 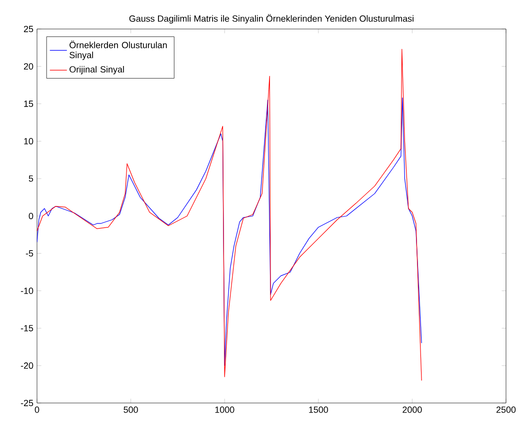 I want to click on x-tick-label: 2000, so click(x=412, y=409).